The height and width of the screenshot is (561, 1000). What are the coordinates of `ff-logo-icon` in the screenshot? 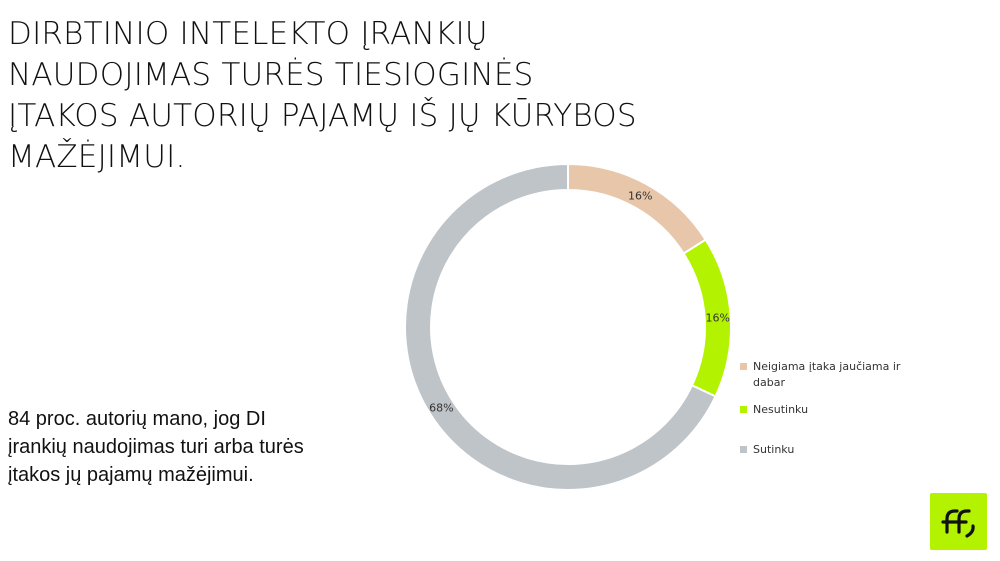 It's located at (958, 521).